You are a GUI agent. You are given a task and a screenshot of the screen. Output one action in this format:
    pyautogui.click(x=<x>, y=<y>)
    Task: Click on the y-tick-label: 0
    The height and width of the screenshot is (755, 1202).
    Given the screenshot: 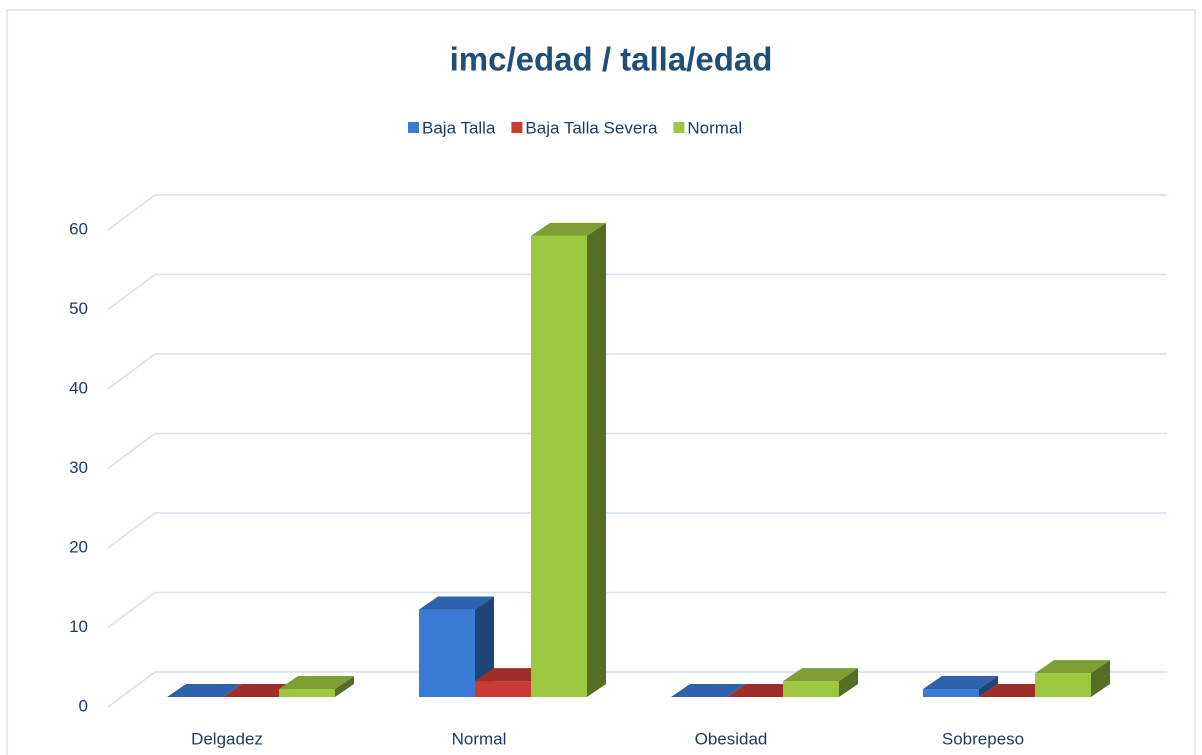 What is the action you would take?
    pyautogui.click(x=83, y=705)
    